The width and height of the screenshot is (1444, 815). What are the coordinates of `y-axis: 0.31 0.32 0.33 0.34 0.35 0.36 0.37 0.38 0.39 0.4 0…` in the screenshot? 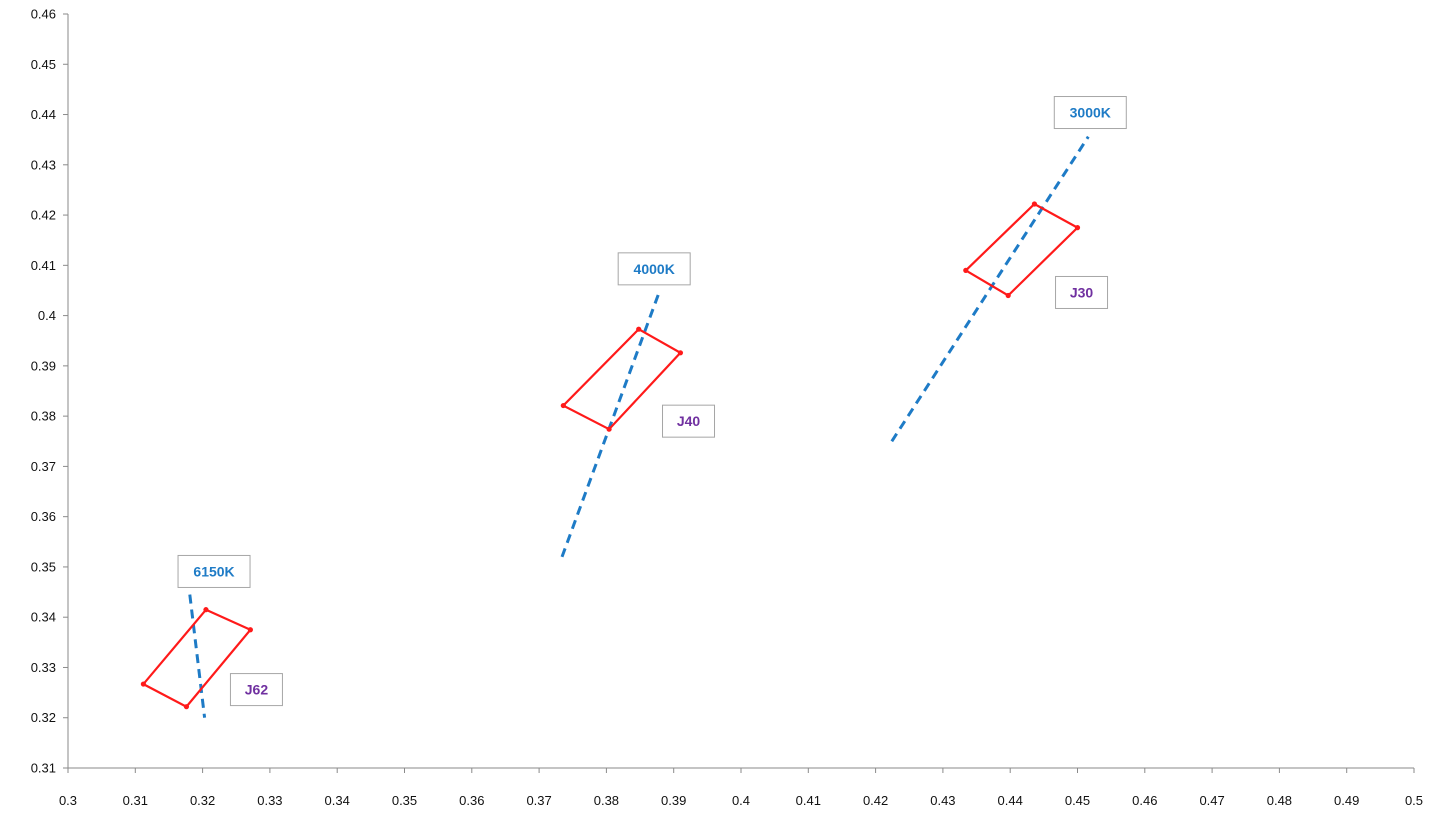 It's located at (50, 391).